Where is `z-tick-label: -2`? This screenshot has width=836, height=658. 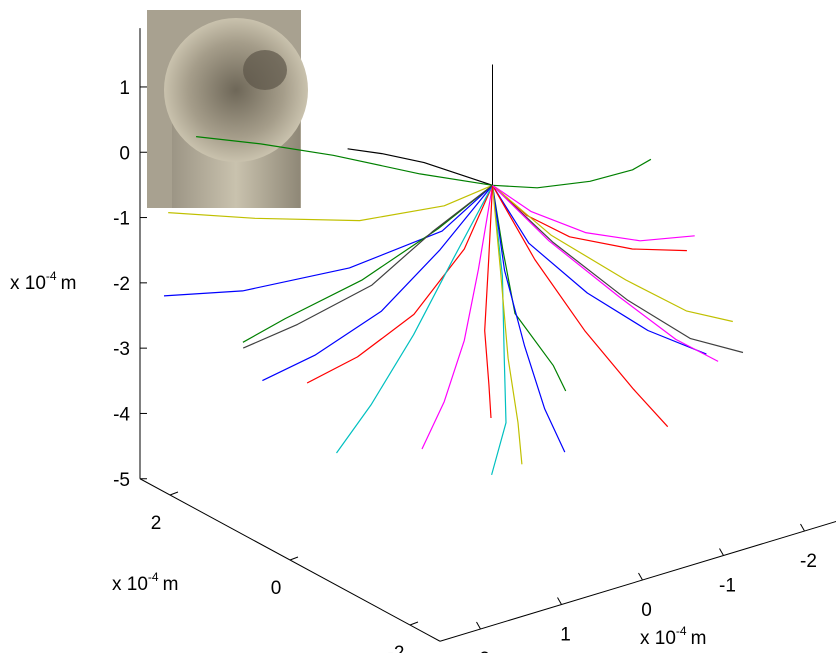 z-tick-label: -2 is located at coordinates (121, 284).